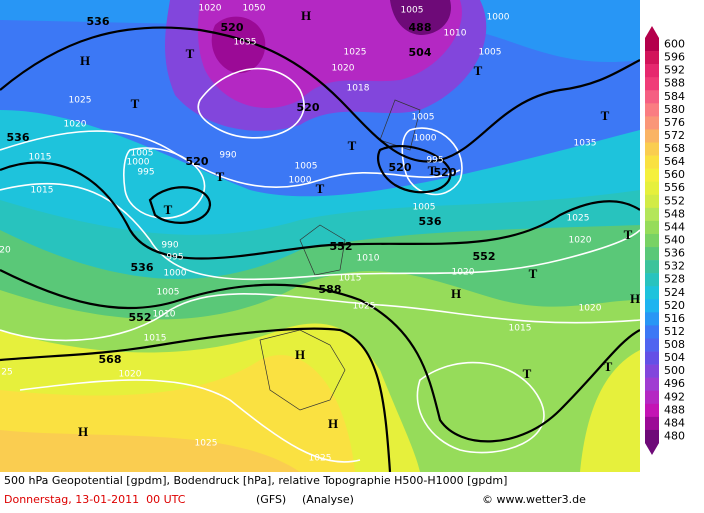  Describe the element at coordinates (674, 213) in the screenshot. I see `colorbar-label: 548` at that location.